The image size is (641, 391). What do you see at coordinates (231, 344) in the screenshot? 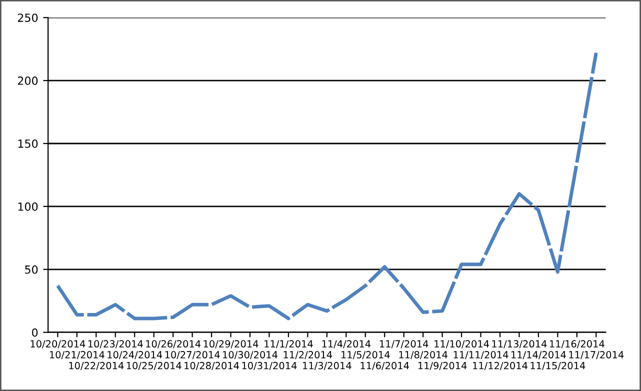
I see `x-tick-label: 10/29/2014` at bounding box center [231, 344].